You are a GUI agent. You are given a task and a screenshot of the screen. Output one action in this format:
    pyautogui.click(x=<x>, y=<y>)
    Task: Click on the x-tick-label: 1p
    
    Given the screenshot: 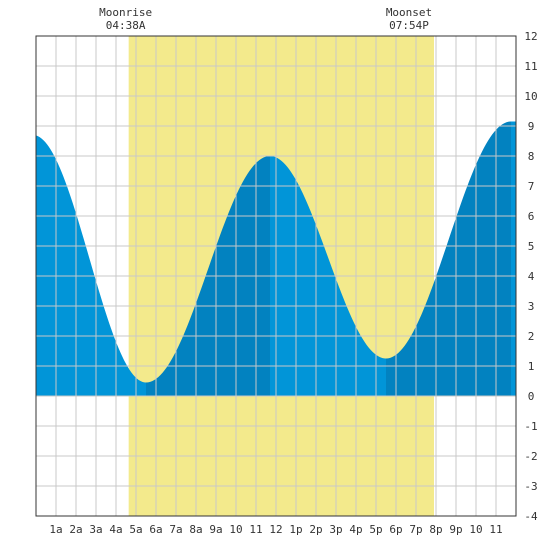 What is the action you would take?
    pyautogui.click(x=295, y=529)
    